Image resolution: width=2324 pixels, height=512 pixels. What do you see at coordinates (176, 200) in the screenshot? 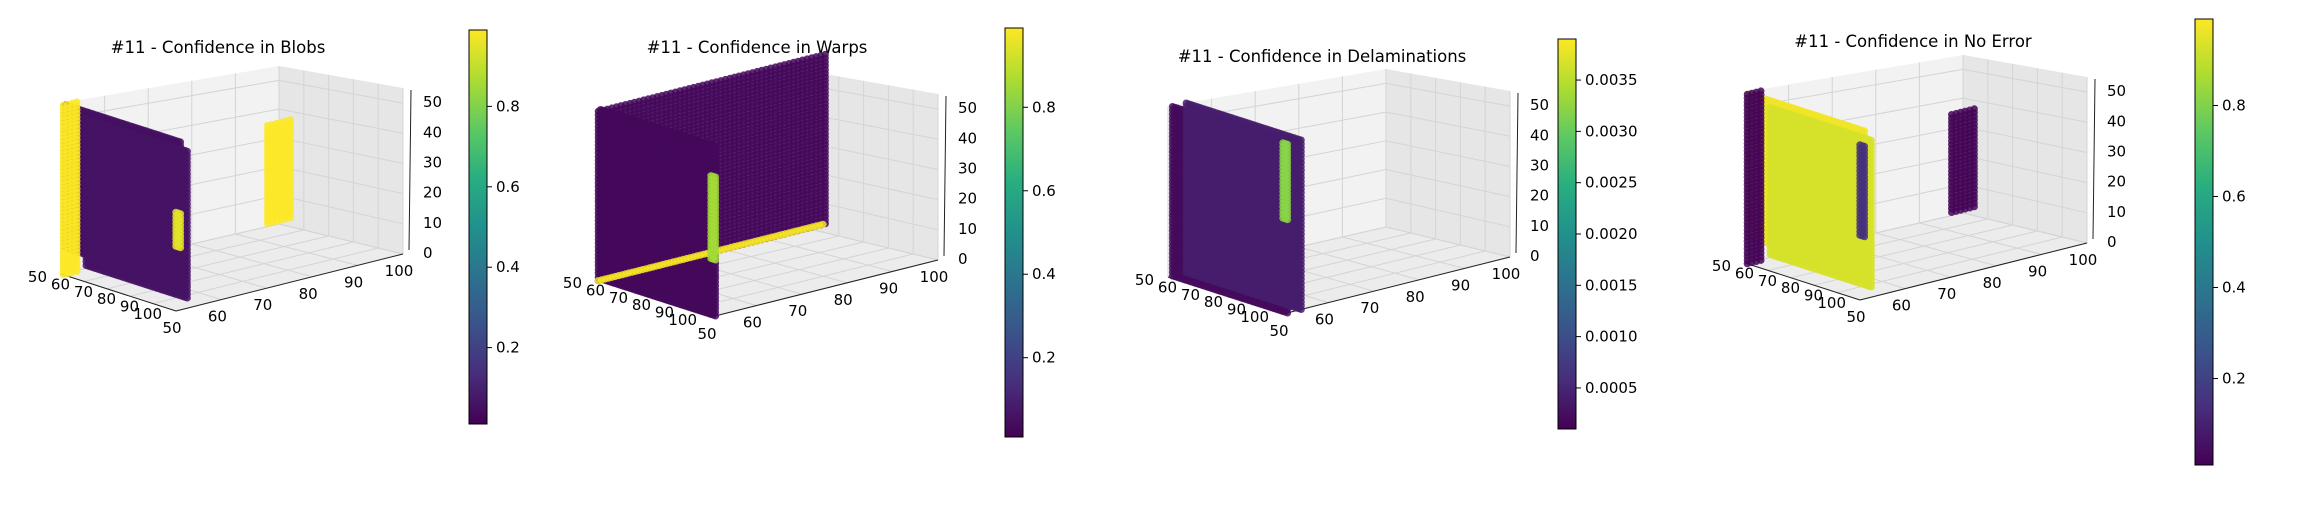
I see `scatter-points` at bounding box center [176, 200].